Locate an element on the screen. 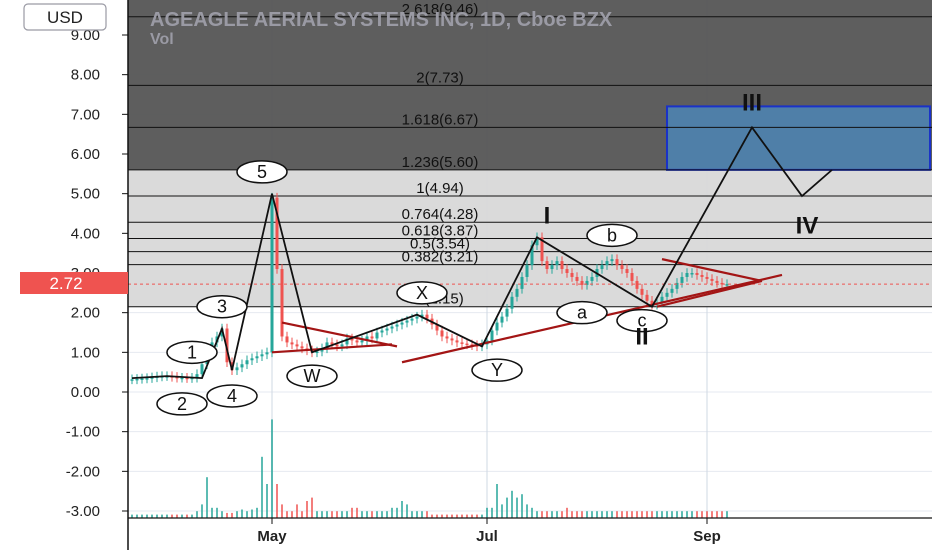  x-tick-label: Jul is located at coordinates (487, 536).